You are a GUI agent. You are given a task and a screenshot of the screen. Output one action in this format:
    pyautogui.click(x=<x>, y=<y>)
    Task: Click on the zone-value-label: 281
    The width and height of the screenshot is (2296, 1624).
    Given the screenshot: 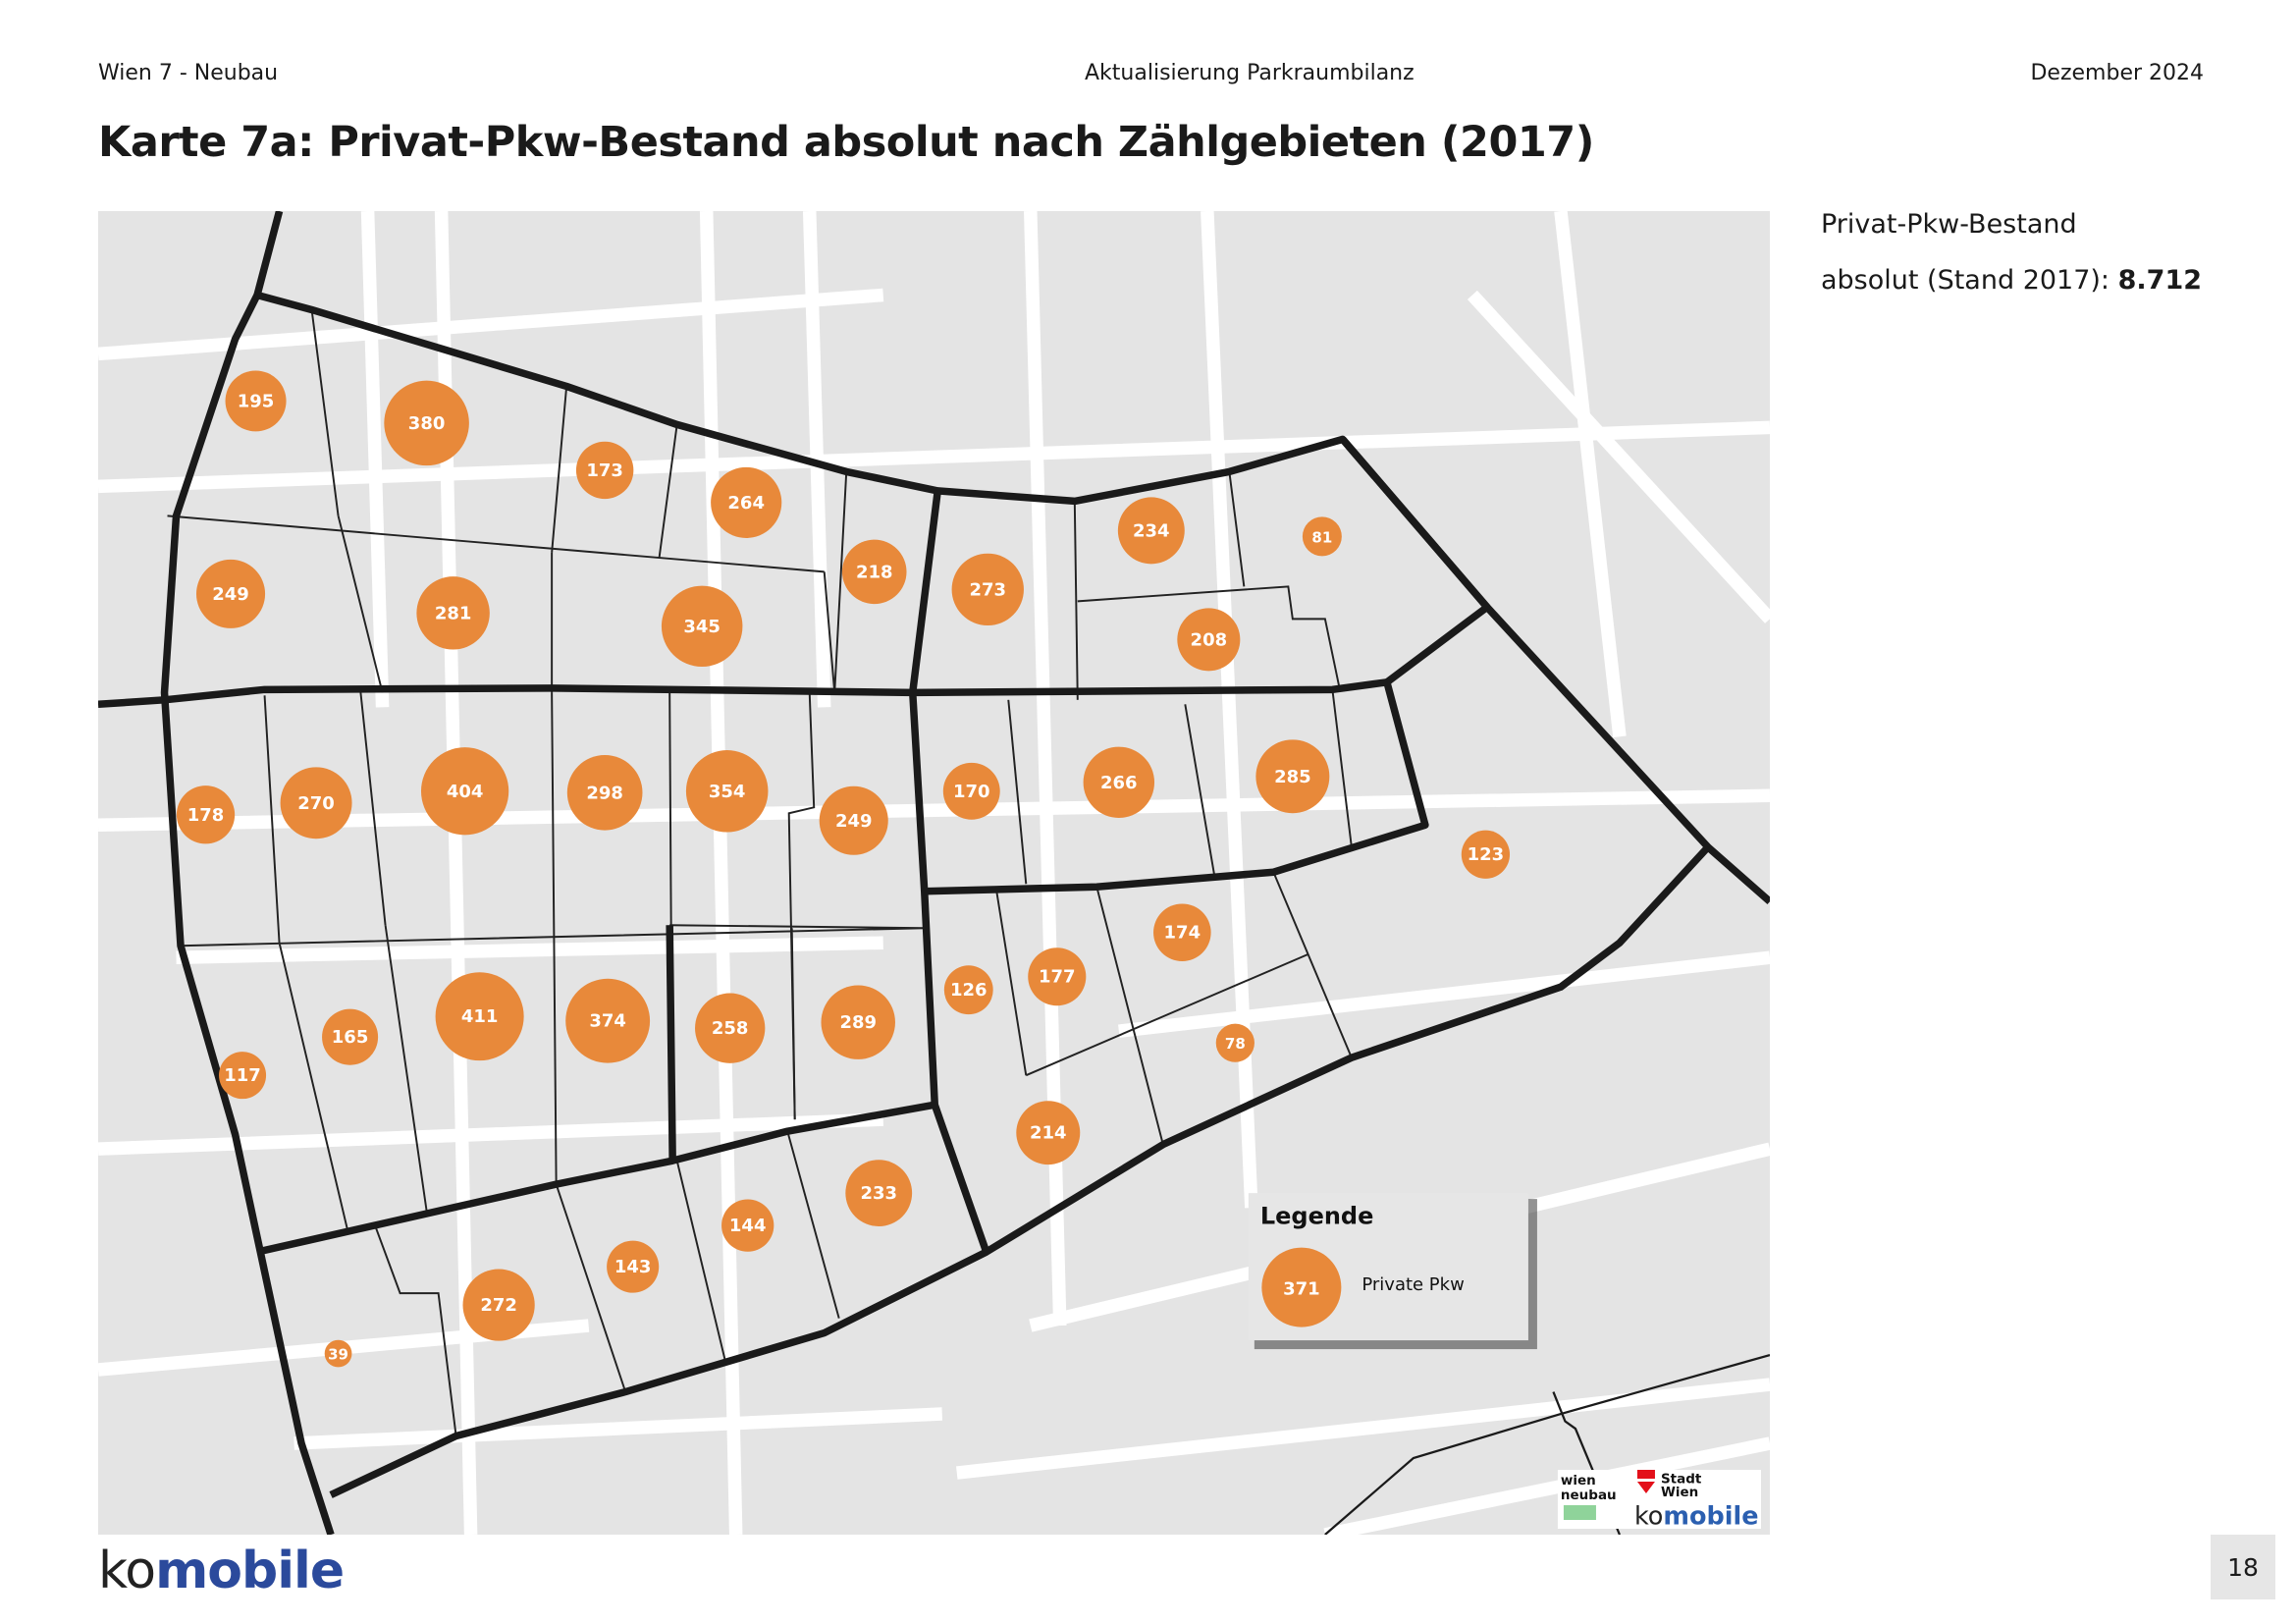 What is the action you would take?
    pyautogui.click(x=453, y=613)
    